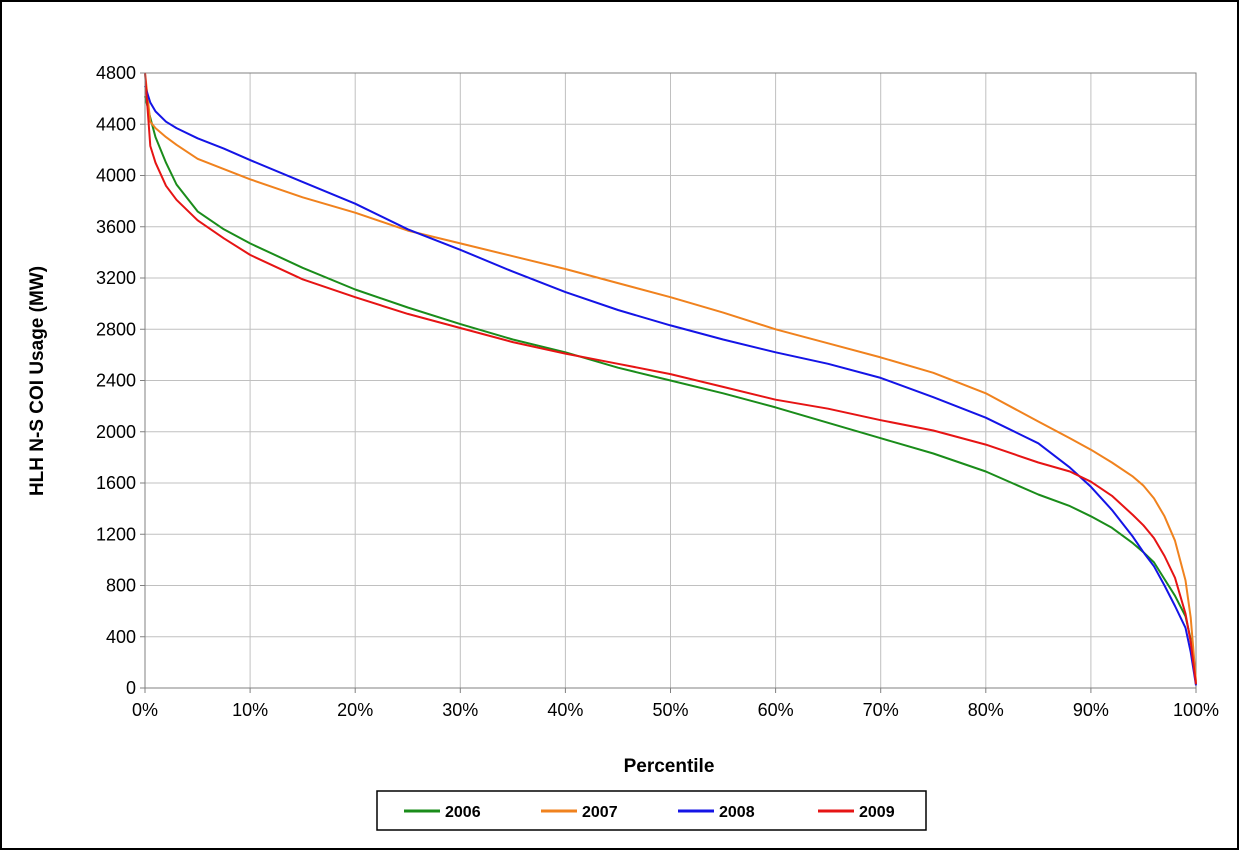  I want to click on x-tick-label: 0%, so click(145, 710).